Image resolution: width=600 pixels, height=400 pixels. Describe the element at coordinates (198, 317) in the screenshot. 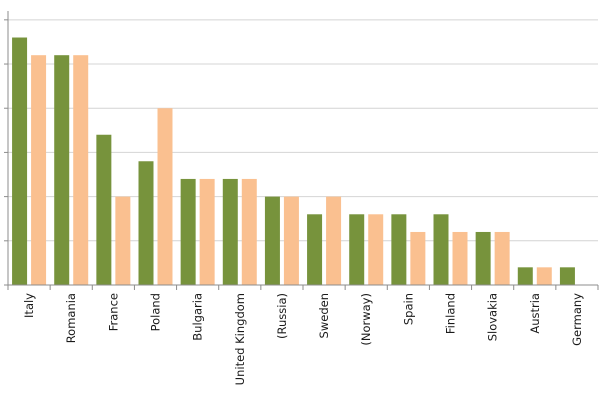

I see `category-label: Bulgaria` at that location.